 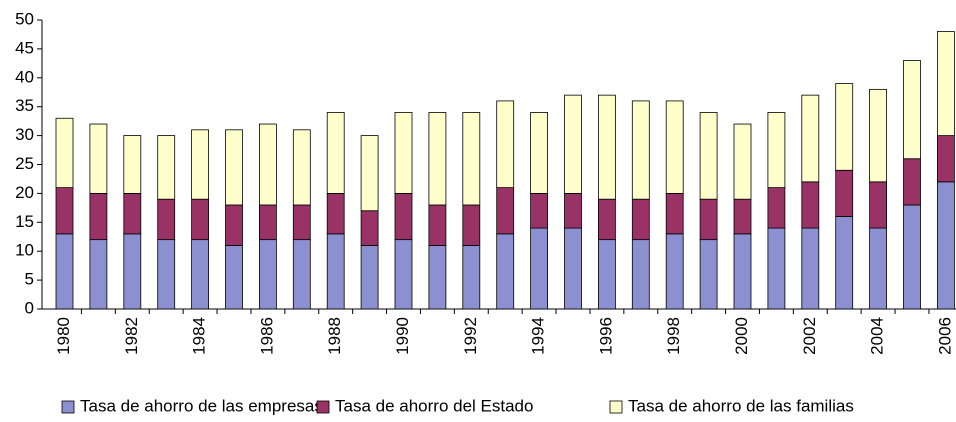 What do you see at coordinates (470, 336) in the screenshot?
I see `x-tick-label: 1992` at bounding box center [470, 336].